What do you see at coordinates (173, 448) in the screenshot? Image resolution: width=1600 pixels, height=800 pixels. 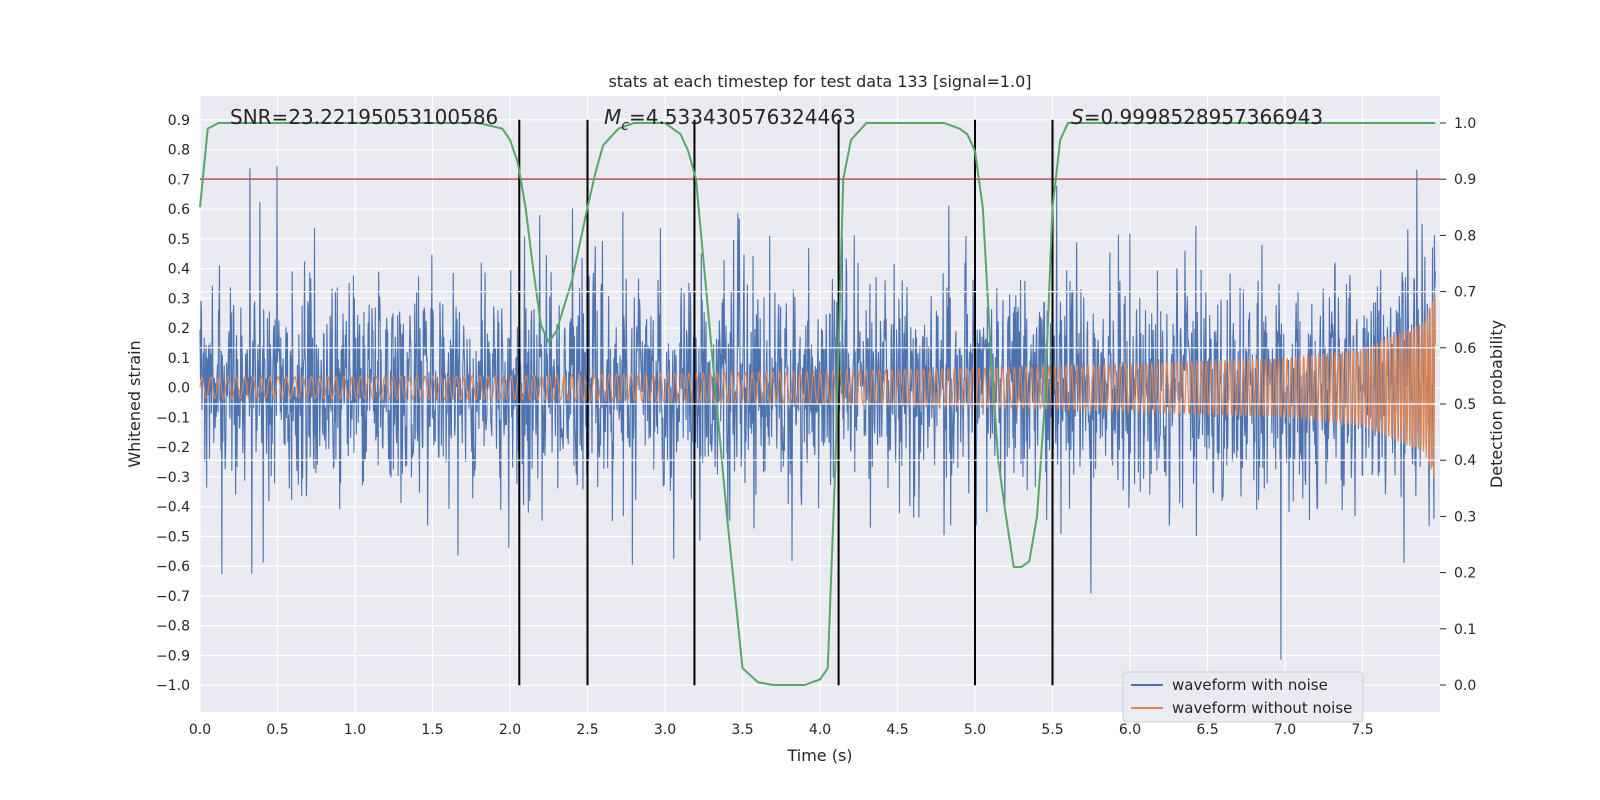 I see `y-tick-label: −0.2` at bounding box center [173, 448].